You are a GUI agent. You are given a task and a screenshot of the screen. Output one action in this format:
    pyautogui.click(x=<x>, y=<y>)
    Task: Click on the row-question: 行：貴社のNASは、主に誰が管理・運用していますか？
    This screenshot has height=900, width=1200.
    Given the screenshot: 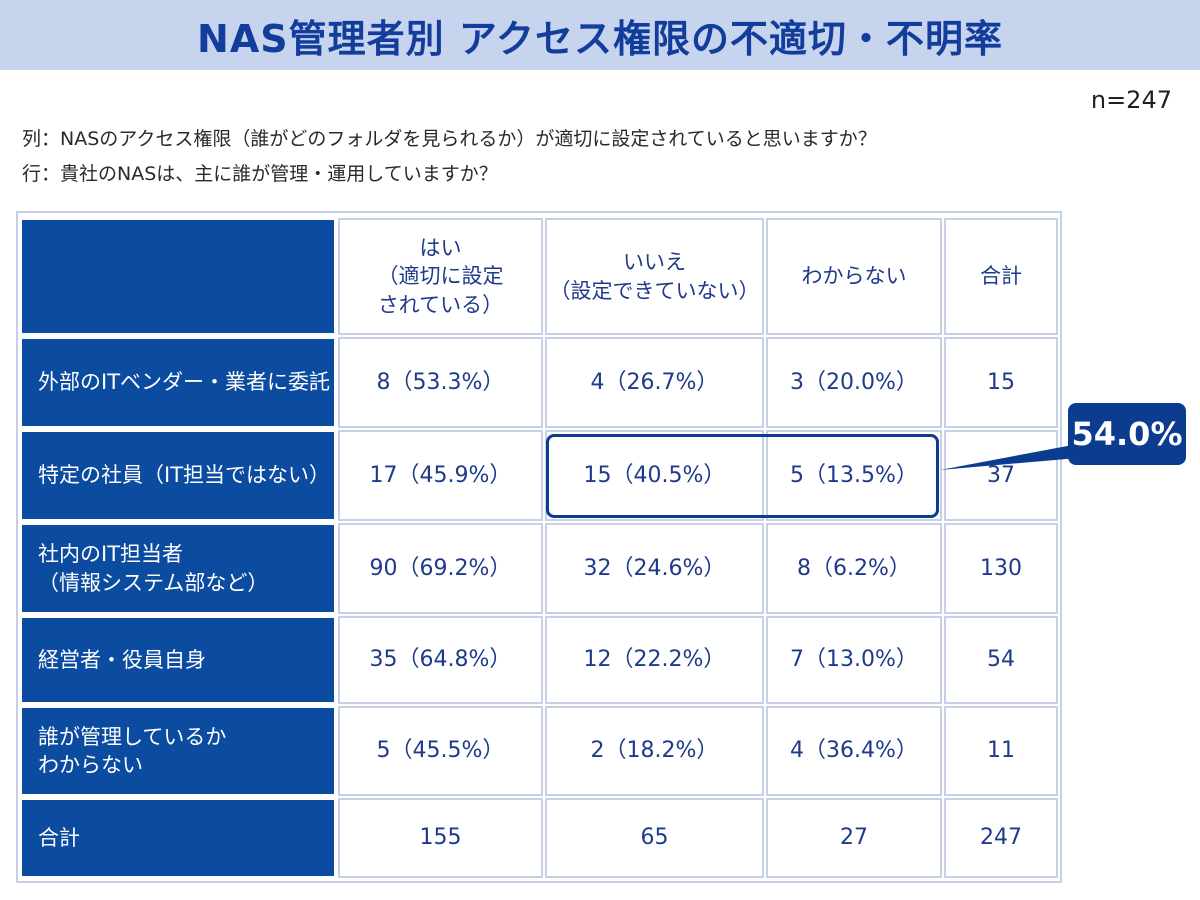 What is the action you would take?
    pyautogui.click(x=260, y=174)
    